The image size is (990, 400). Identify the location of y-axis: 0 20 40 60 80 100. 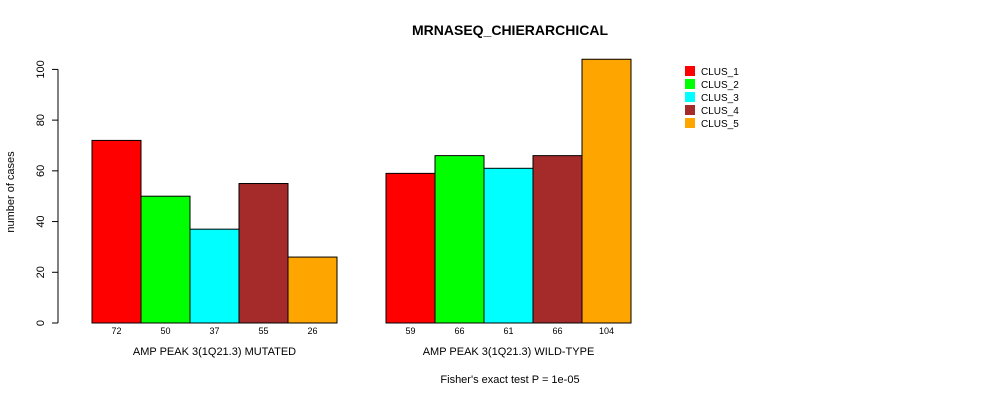
(47, 193).